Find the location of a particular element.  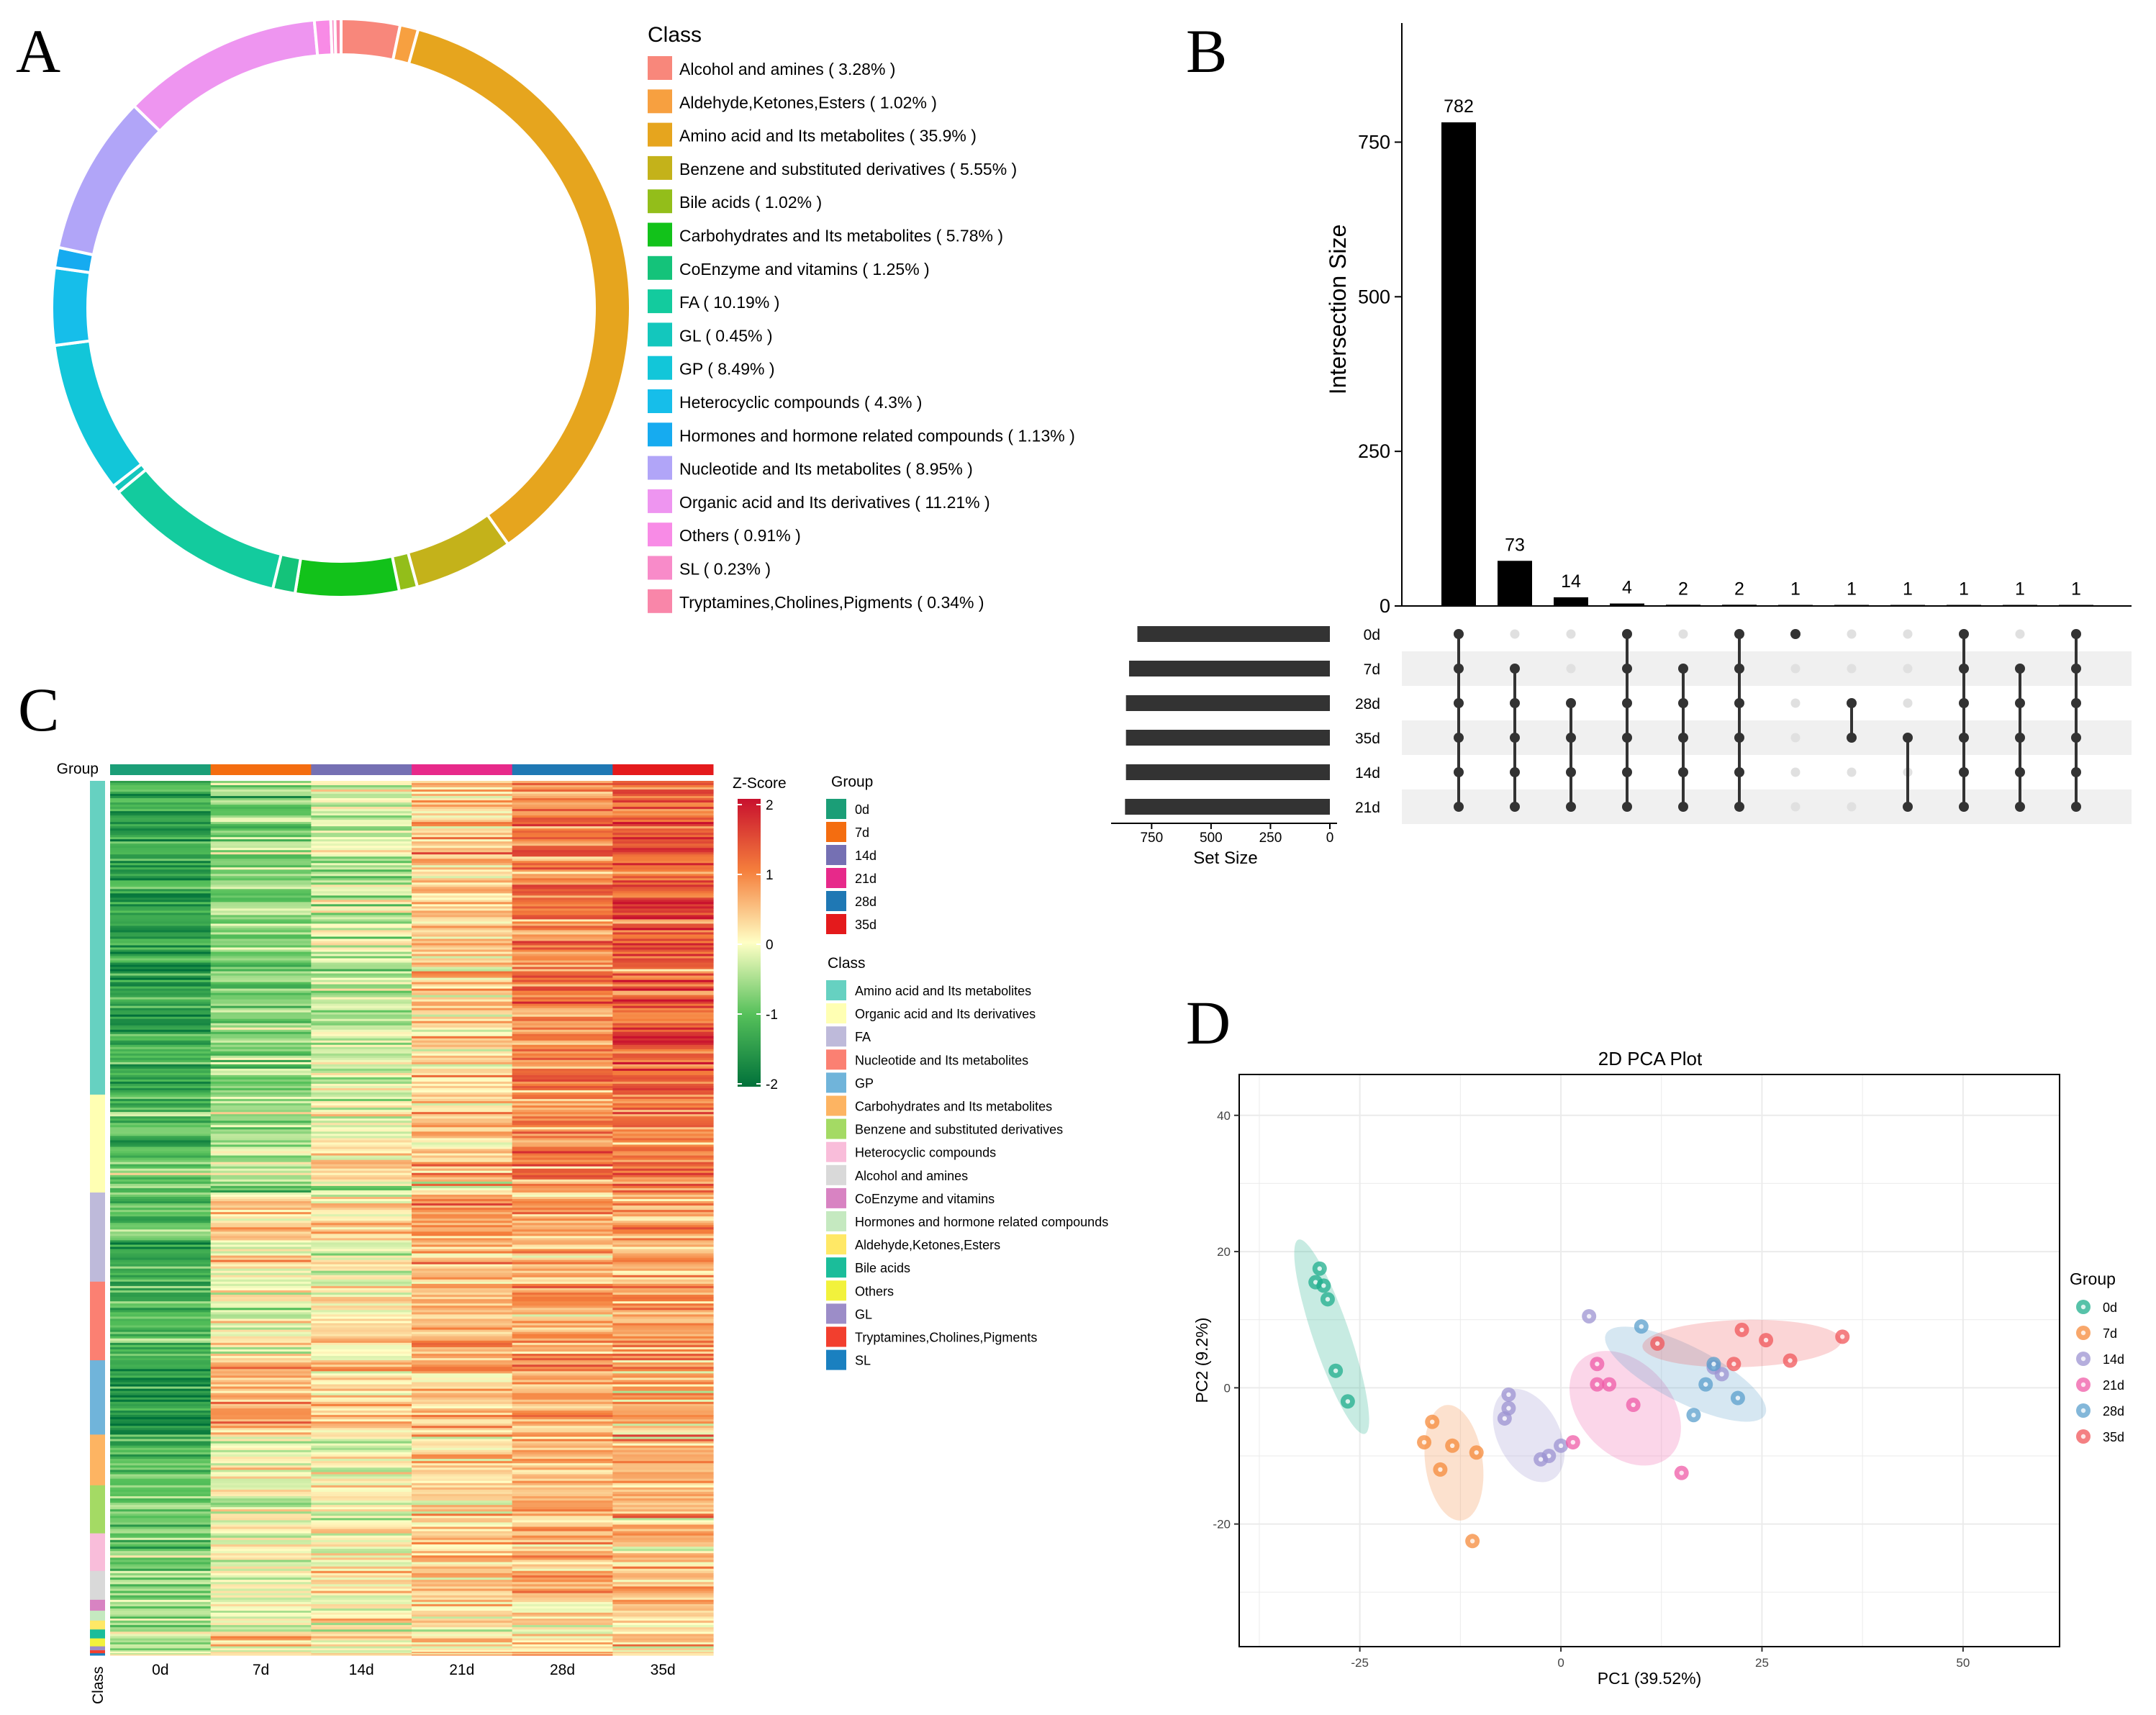

pca-legend-marker-center-7d is located at coordinates (2083, 1333).